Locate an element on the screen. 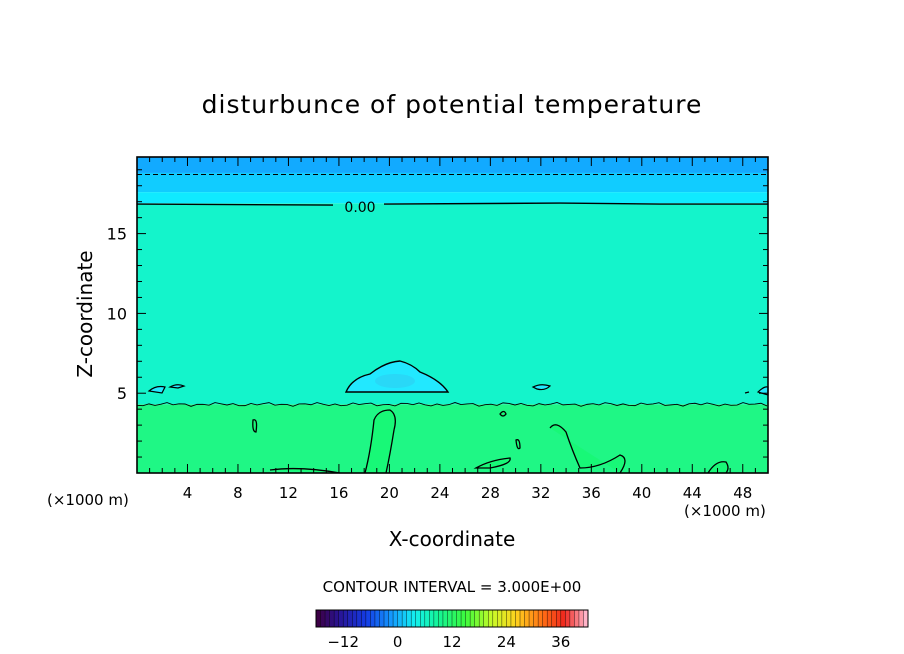 The height and width of the screenshot is (654, 904). colorbar is located at coordinates (452, 618).